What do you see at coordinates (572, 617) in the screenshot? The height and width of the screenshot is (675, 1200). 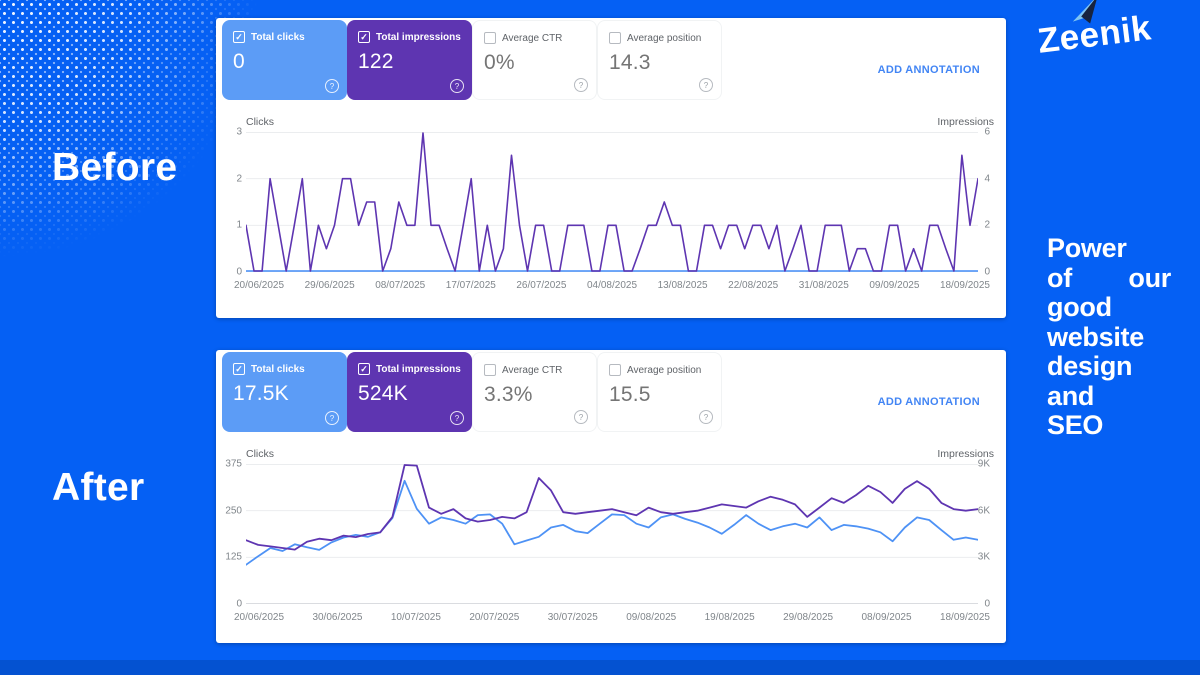 I see `x-tick-label: 30/07/2025` at bounding box center [572, 617].